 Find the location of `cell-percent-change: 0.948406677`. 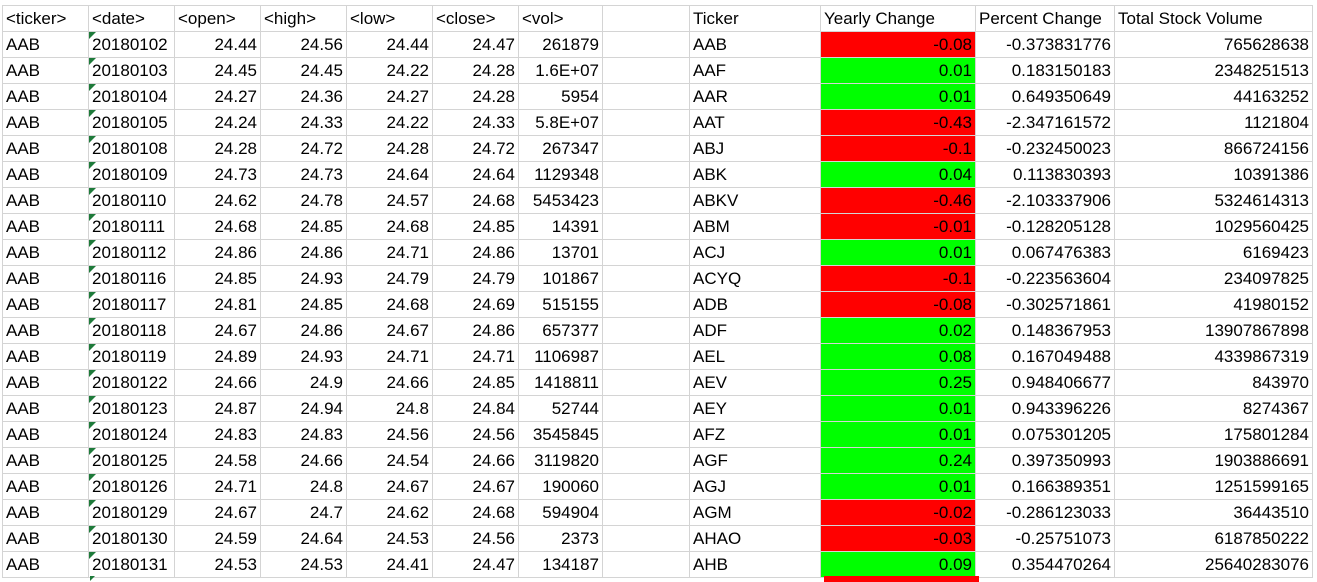

cell-percent-change: 0.948406677 is located at coordinates (1045, 382).